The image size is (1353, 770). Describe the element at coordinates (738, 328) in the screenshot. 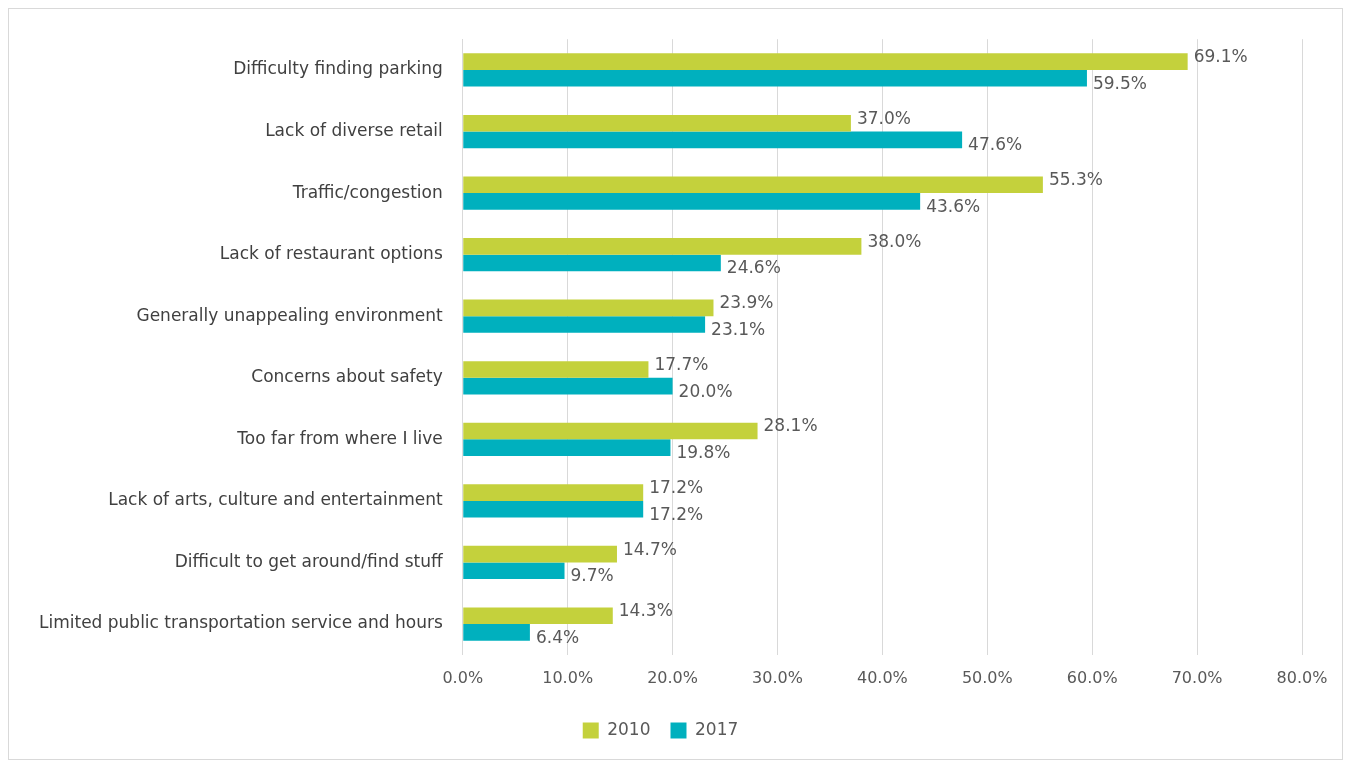

I see `data-label: 23.1%` at that location.